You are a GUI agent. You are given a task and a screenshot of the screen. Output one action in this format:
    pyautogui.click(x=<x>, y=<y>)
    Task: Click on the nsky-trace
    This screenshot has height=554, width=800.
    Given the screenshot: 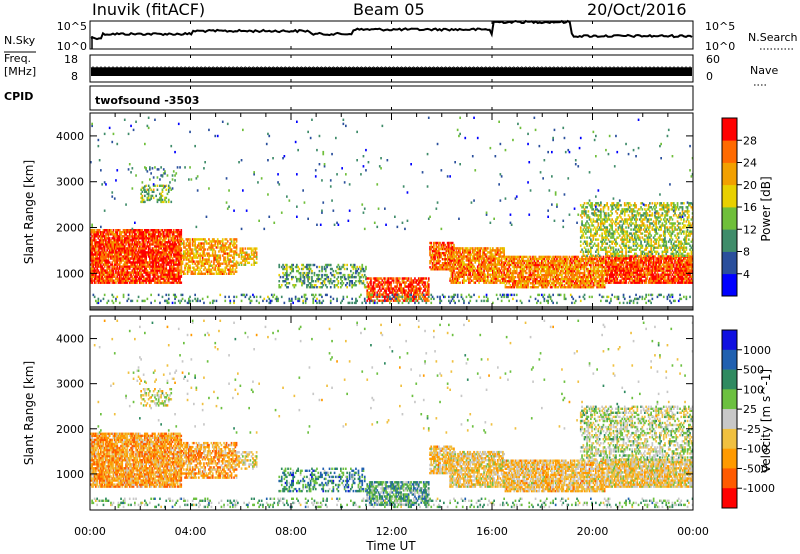 What is the action you would take?
    pyautogui.click(x=391, y=30)
    